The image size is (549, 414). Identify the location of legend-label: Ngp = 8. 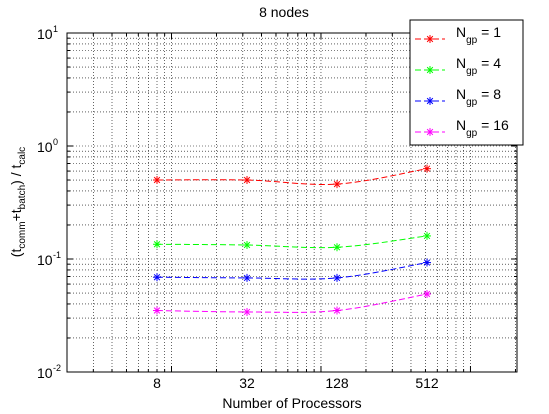
(478, 97).